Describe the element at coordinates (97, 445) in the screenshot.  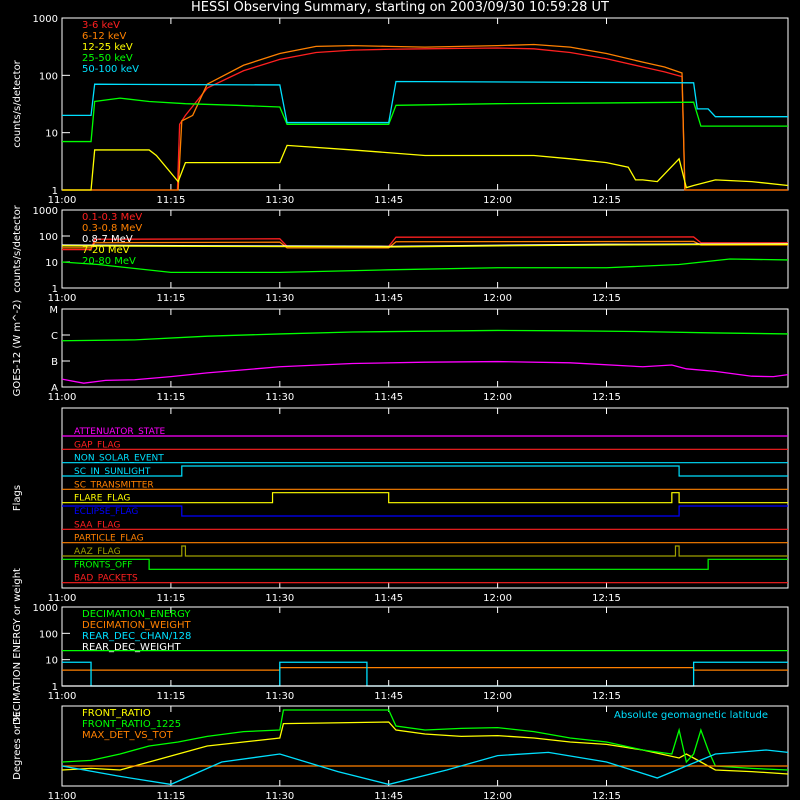
I see `flag-label: GAP_FLAG` at that location.